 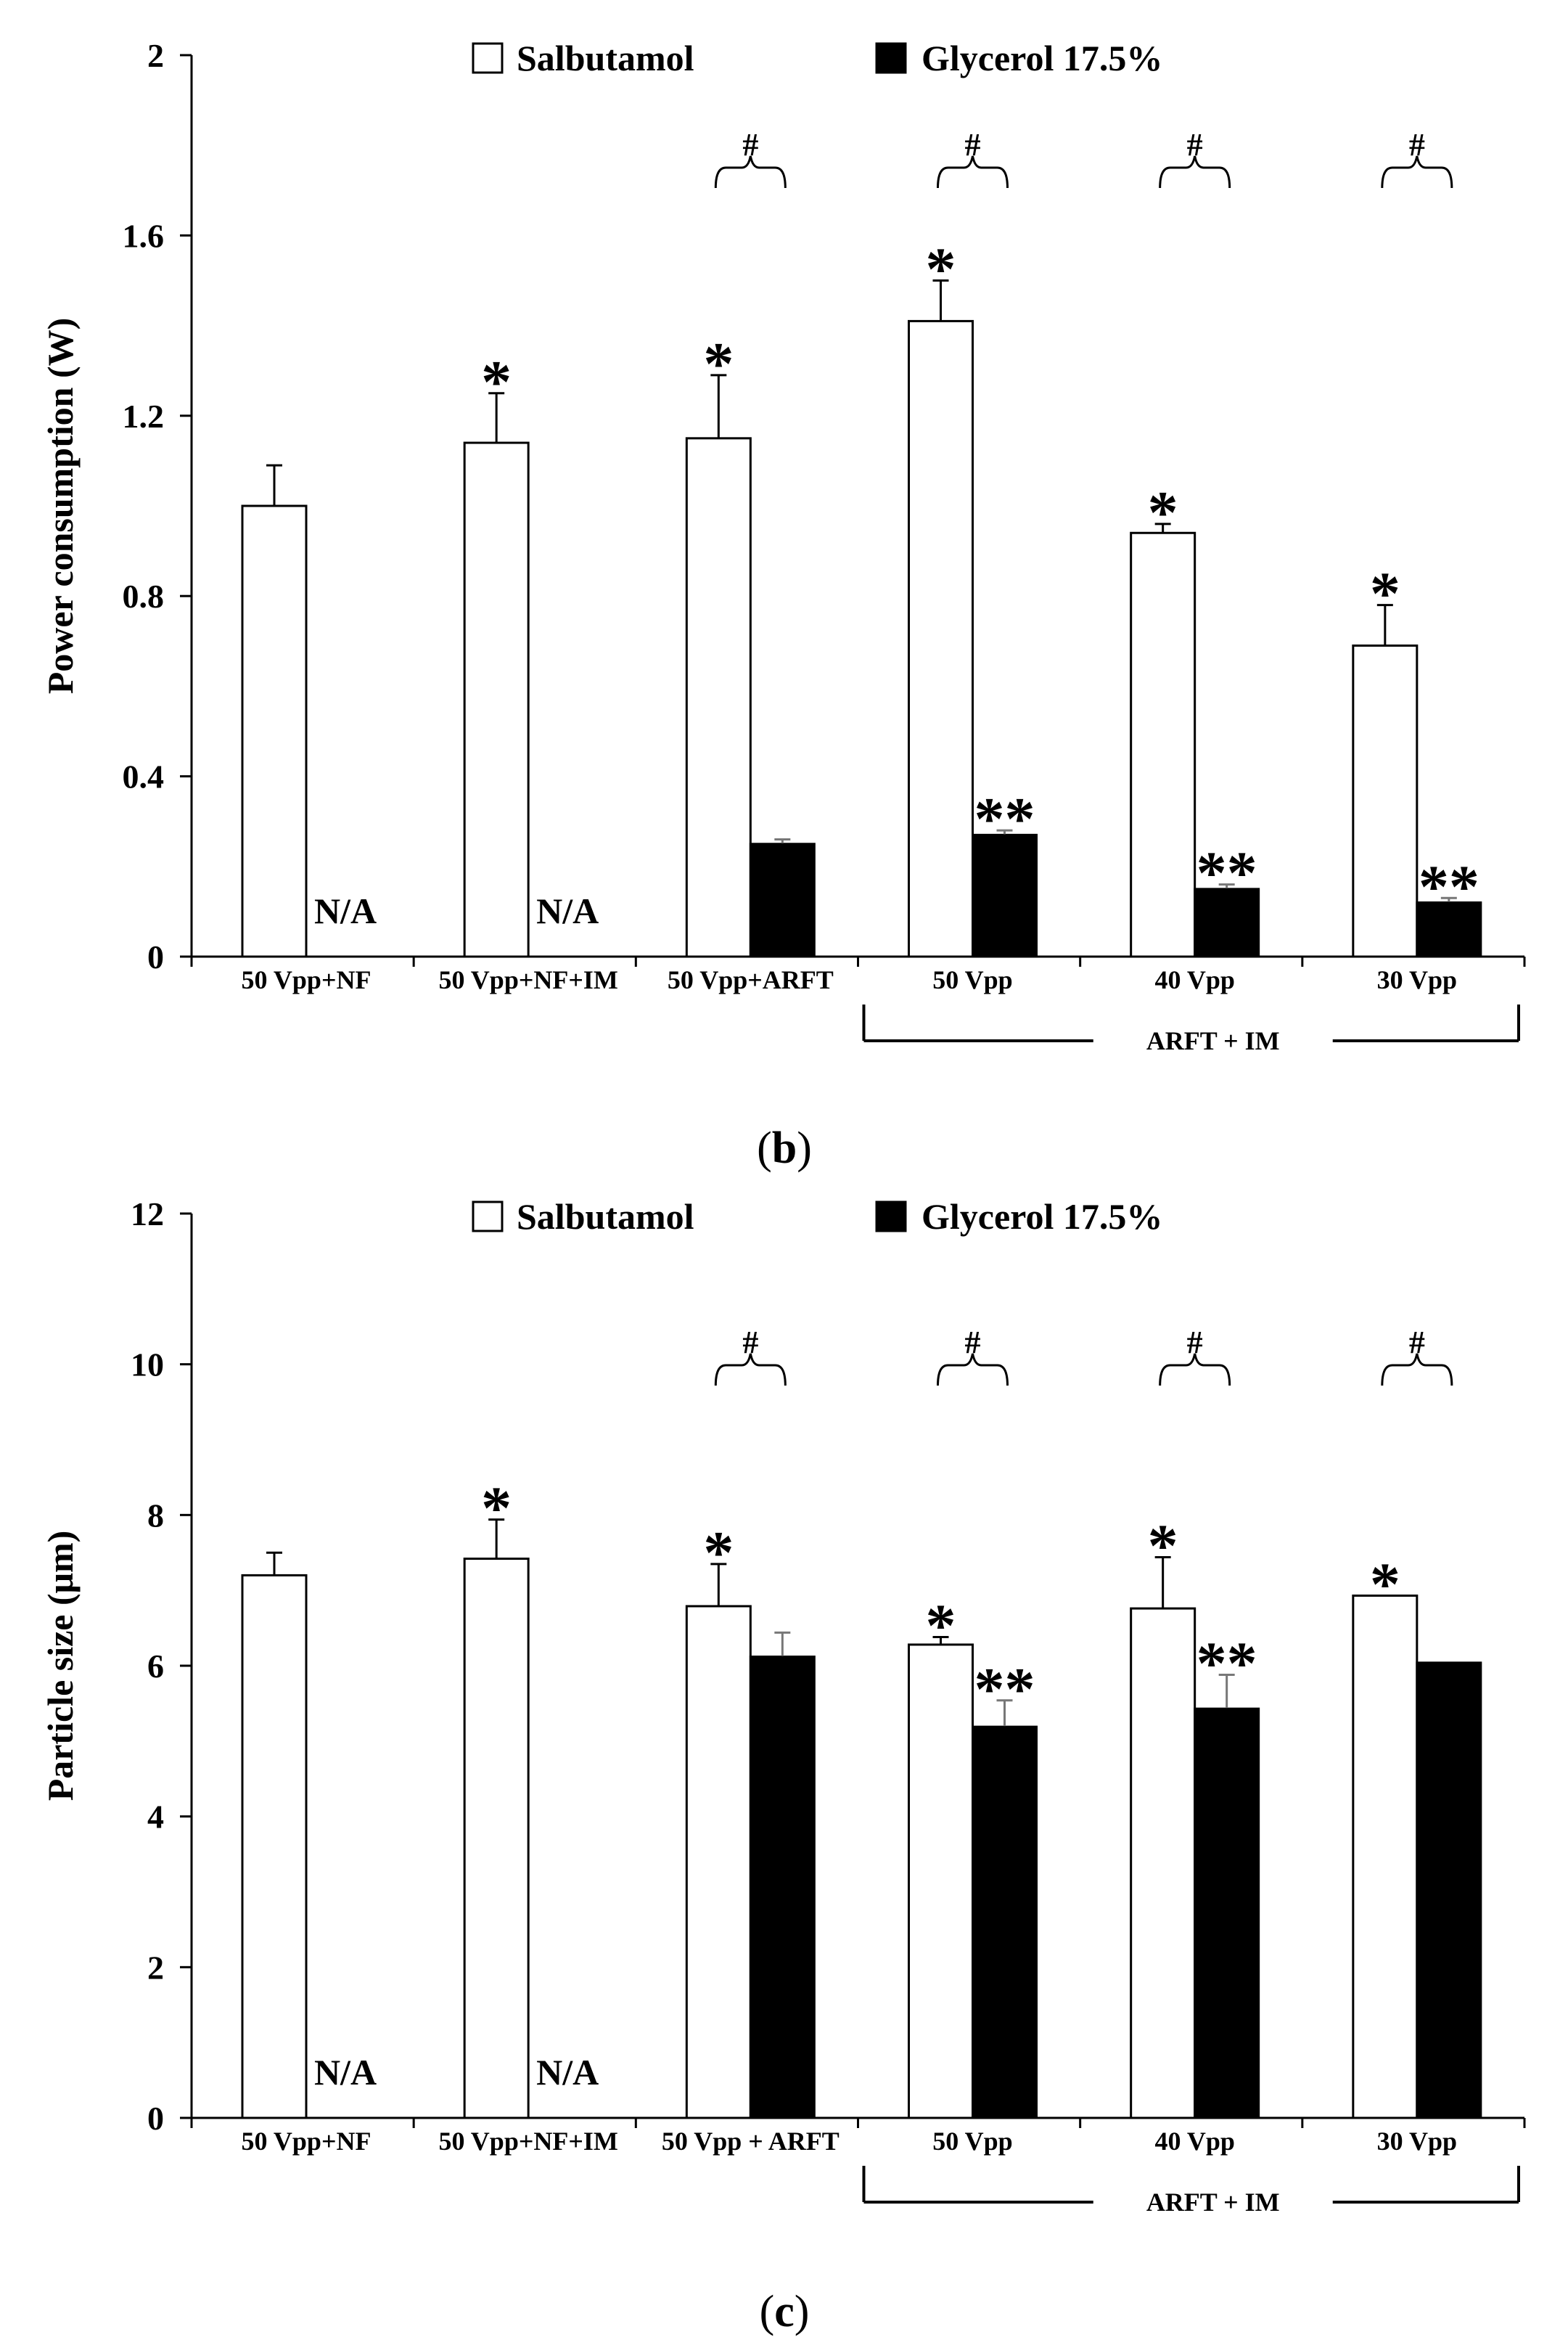 I want to click on y-tick-label: 1.6, so click(x=144, y=235).